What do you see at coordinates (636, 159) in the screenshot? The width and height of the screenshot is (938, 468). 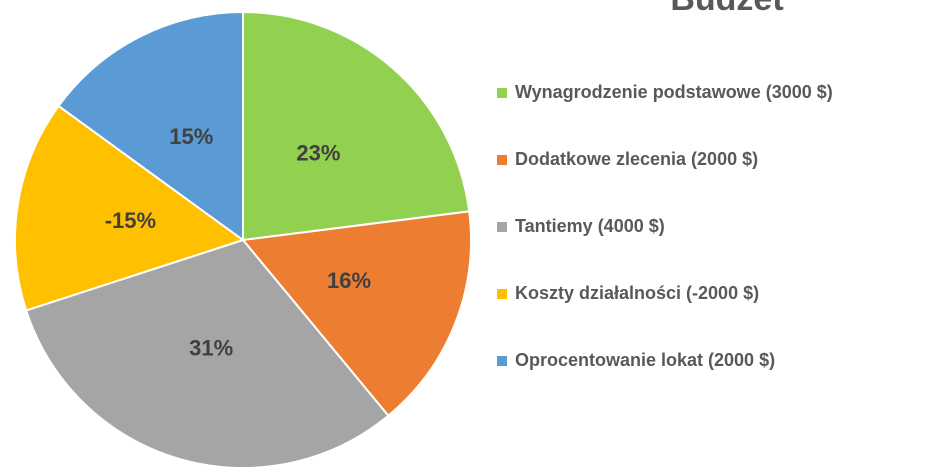 I see `legend-text: Dodatkowe zlecenia (2000 $)` at bounding box center [636, 159].